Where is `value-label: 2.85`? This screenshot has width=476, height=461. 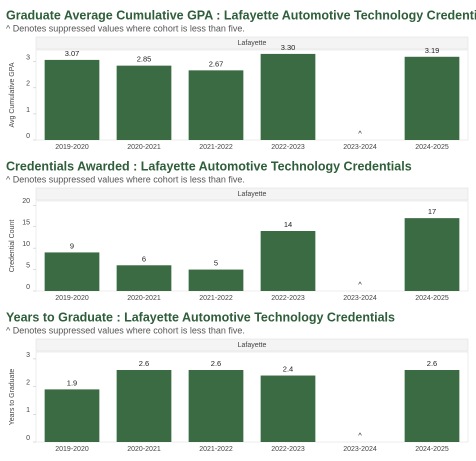
value-label: 2.85 is located at coordinates (144, 59).